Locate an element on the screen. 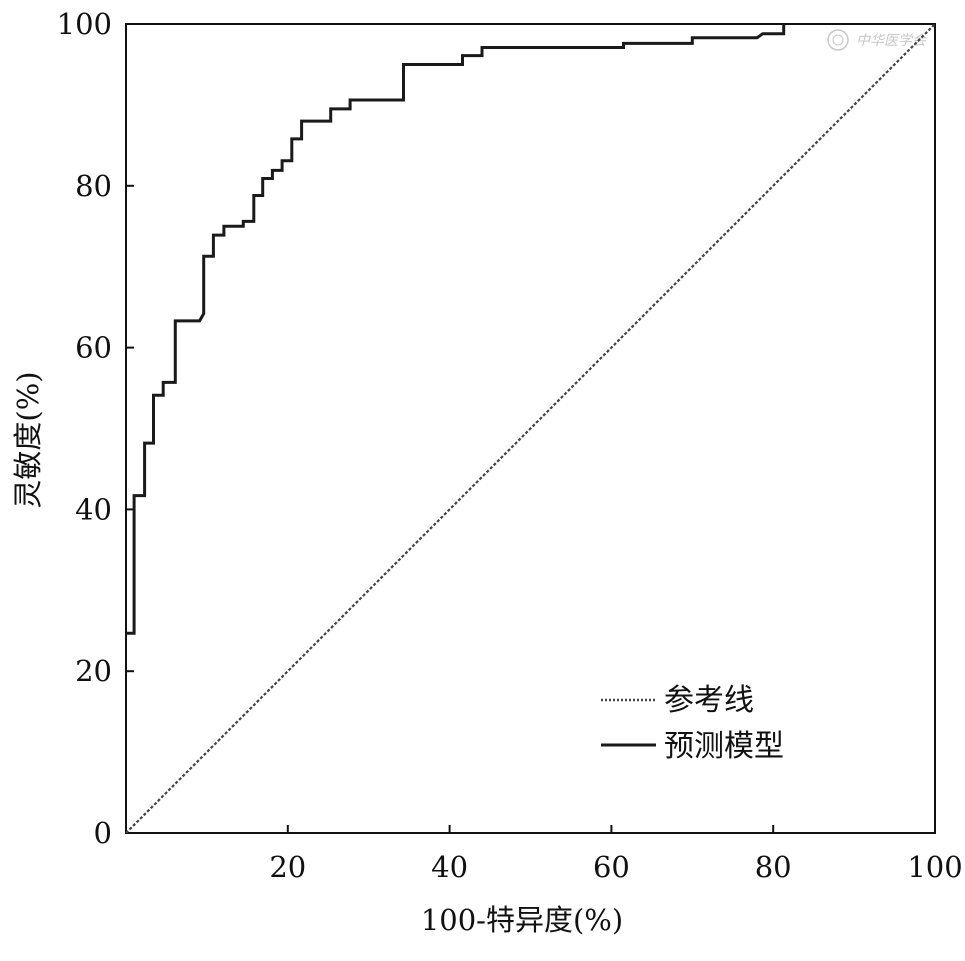  legend-label-reference: 参考线 is located at coordinates (709, 700).